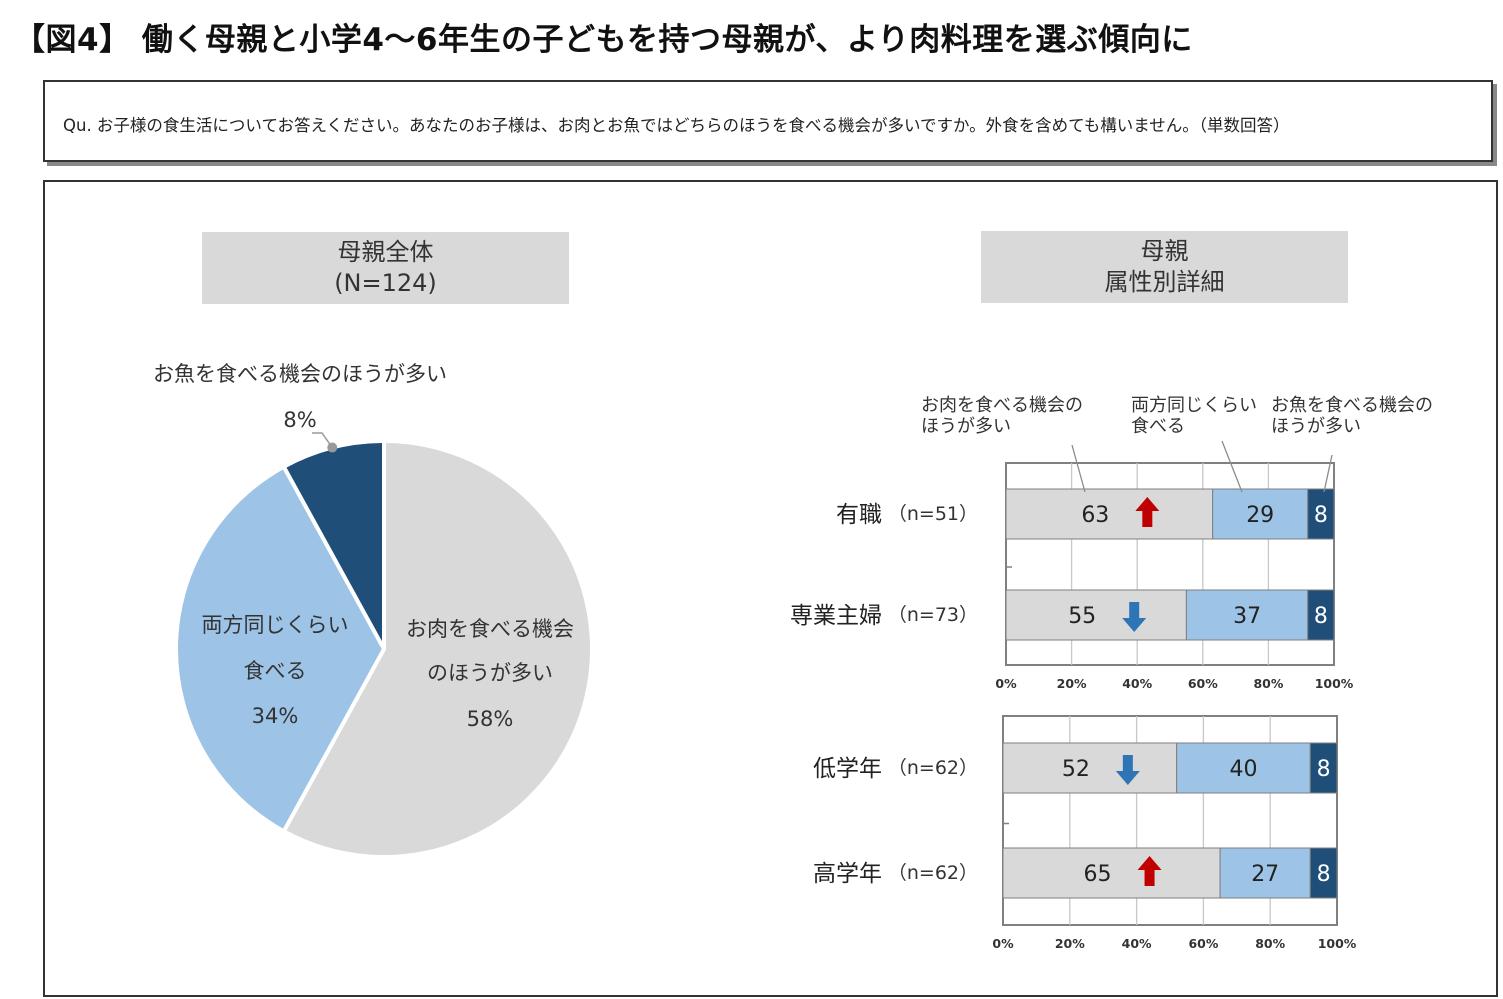 The width and height of the screenshot is (1503, 999). Describe the element at coordinates (1098, 874) in the screenshot. I see `bar-value-label-meat: 65` at that location.